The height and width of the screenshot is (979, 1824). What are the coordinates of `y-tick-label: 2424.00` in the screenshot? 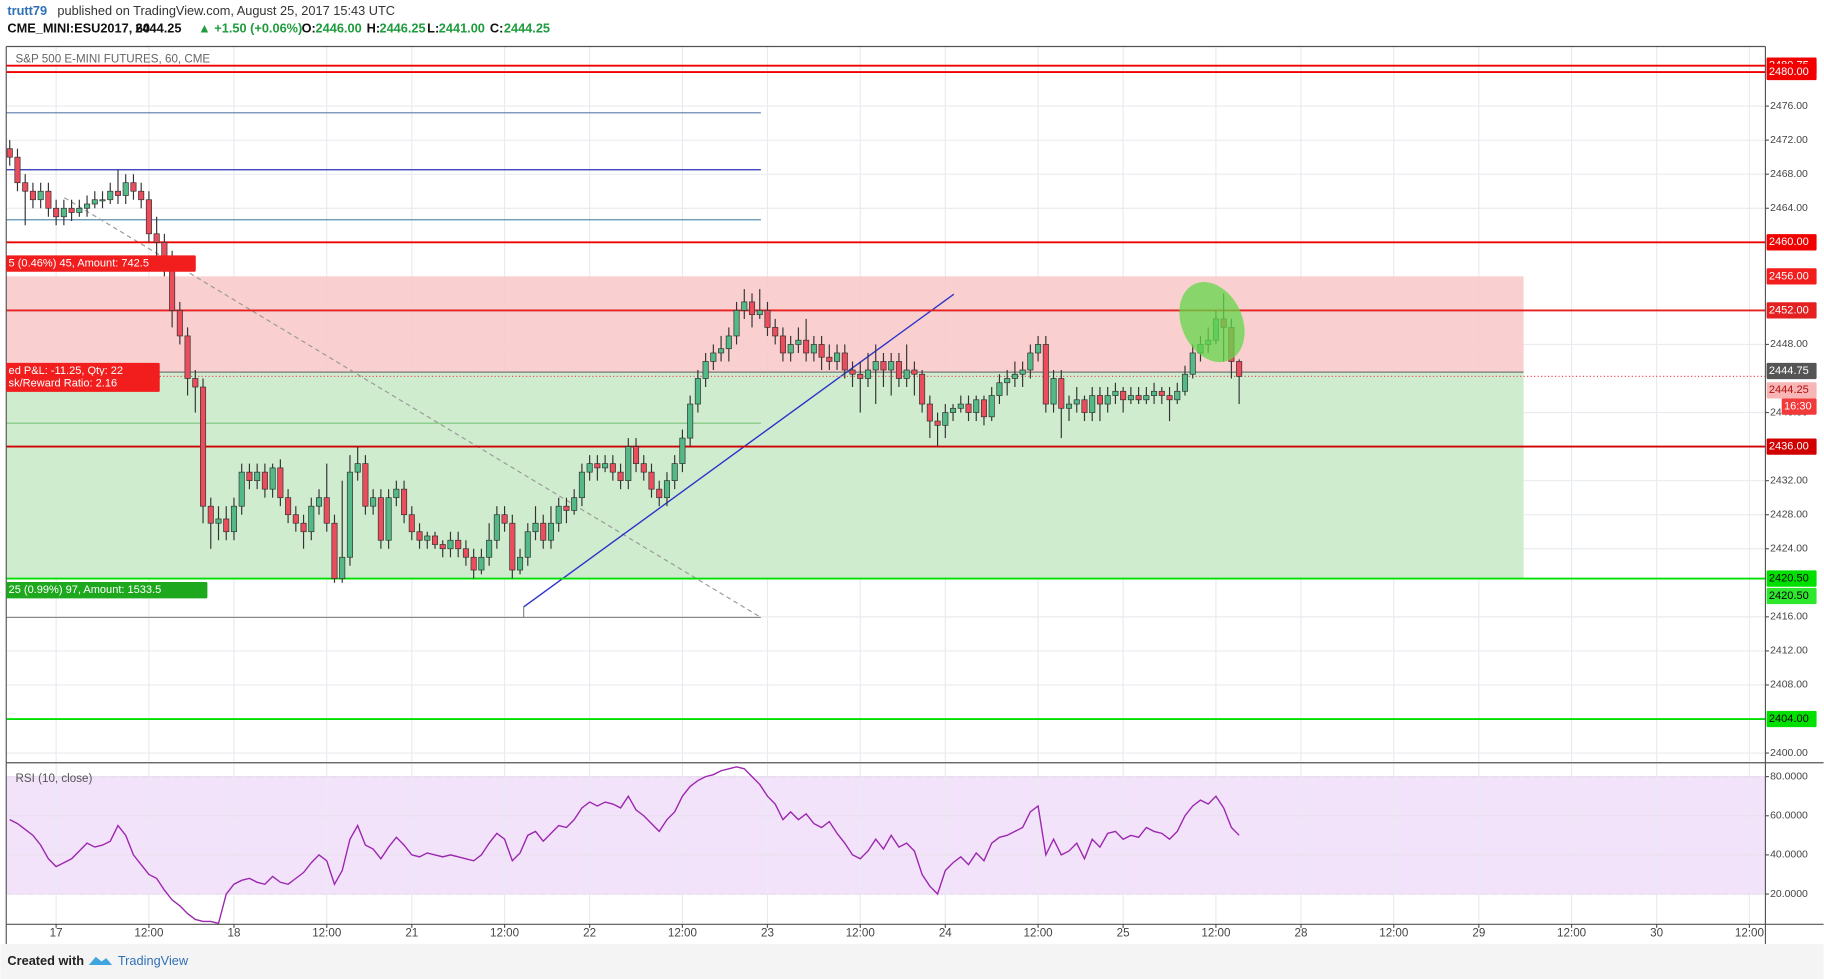 It's located at (1789, 549).